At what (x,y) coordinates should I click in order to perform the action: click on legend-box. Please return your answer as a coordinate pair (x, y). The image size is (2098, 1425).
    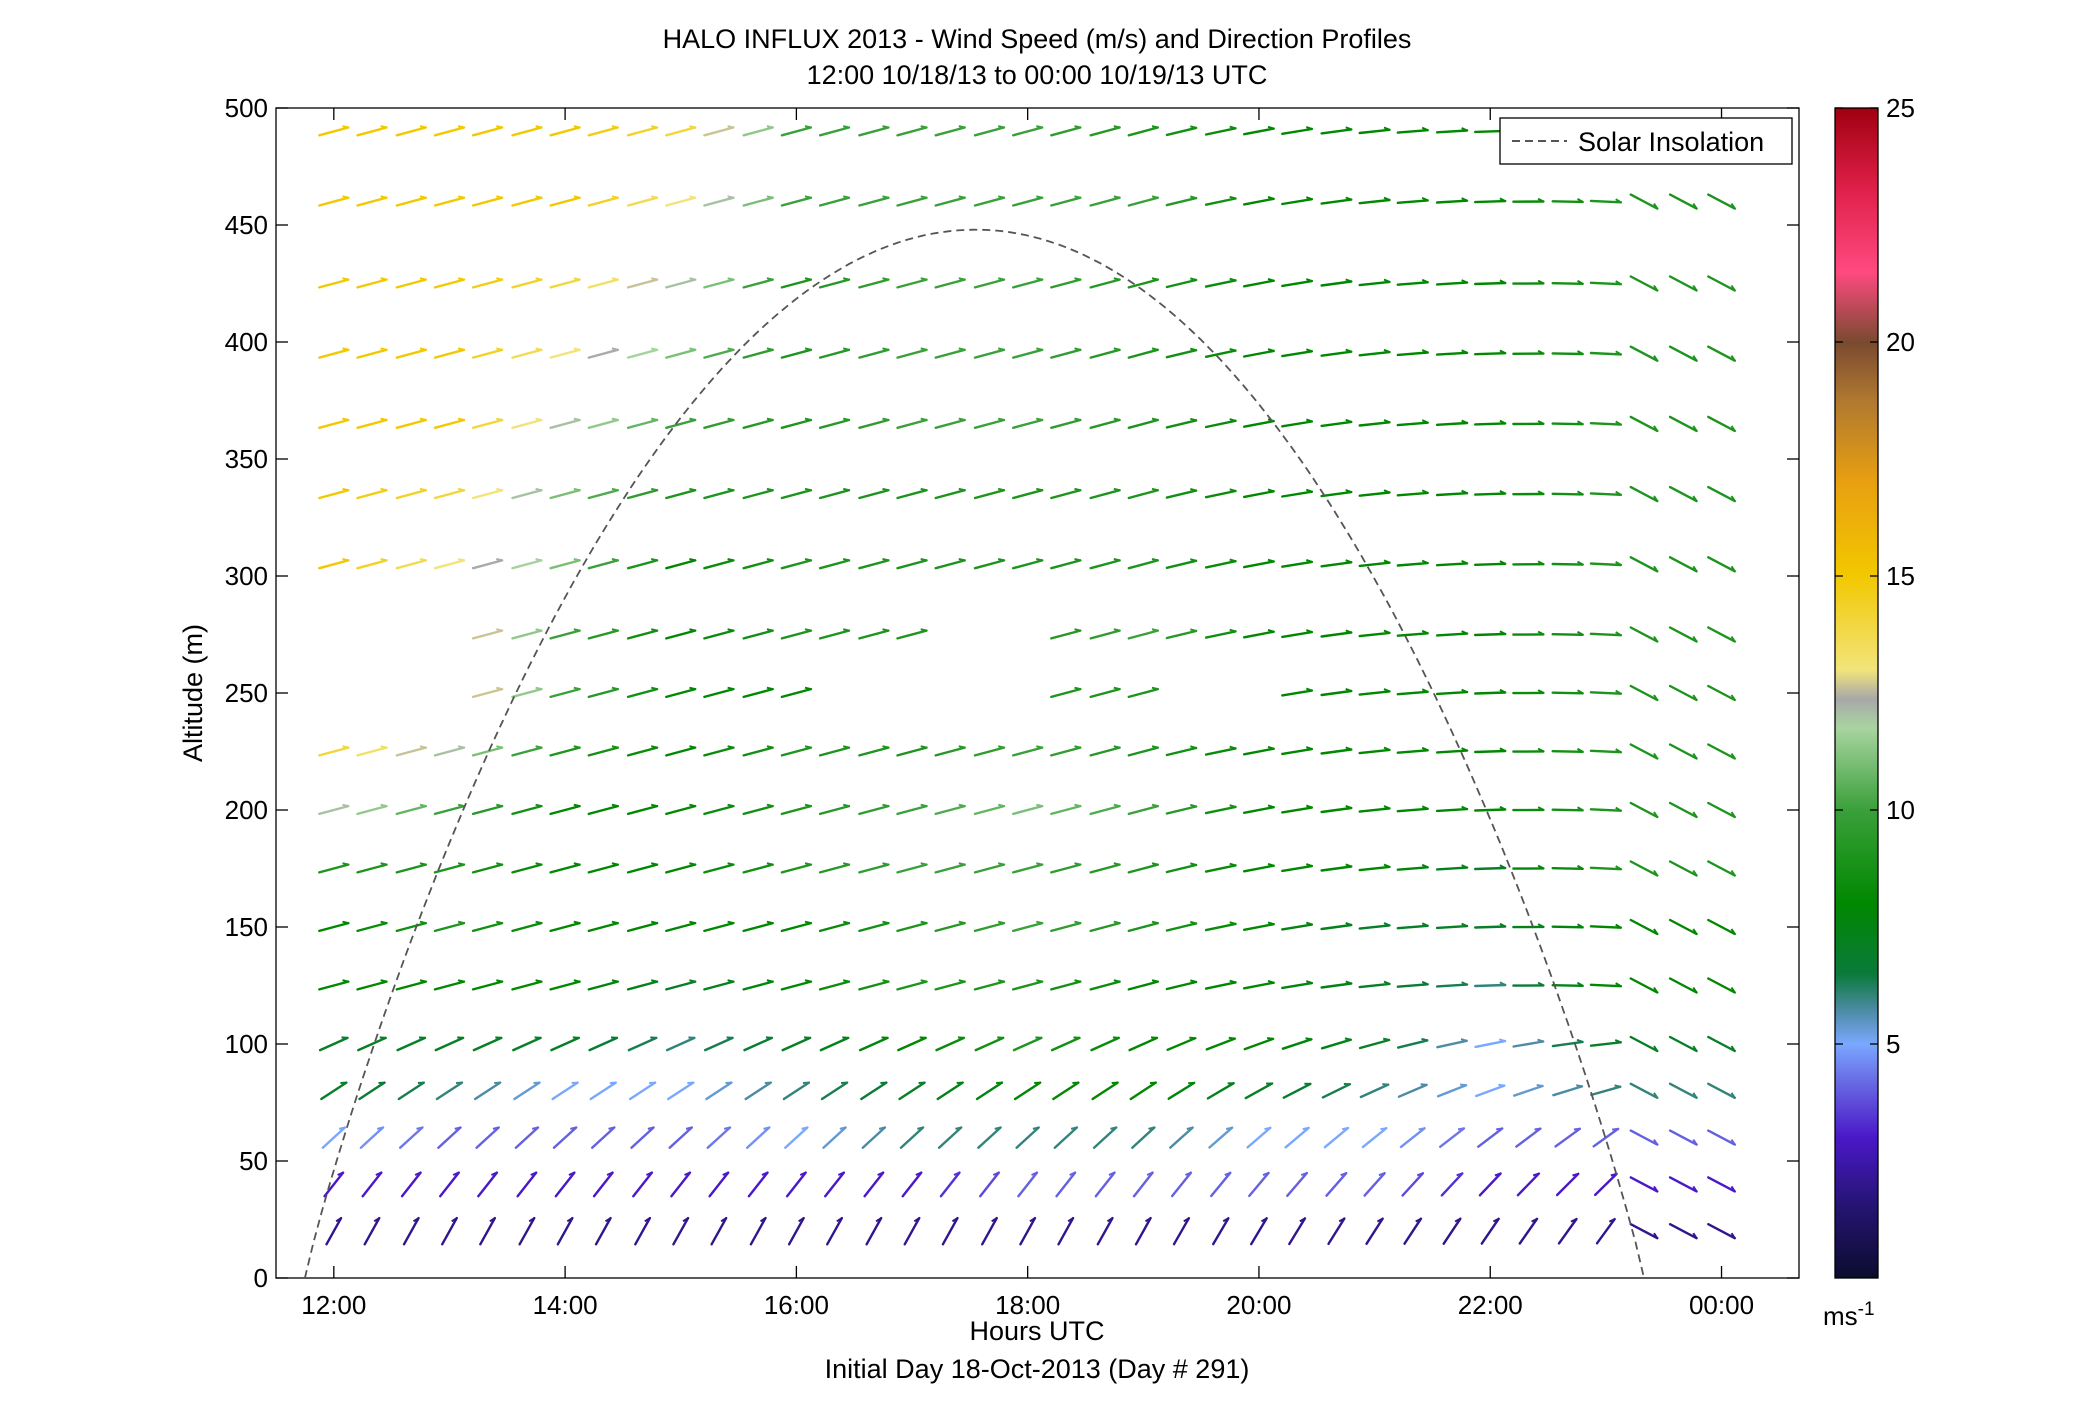
    Looking at the image, I should click on (1646, 141).